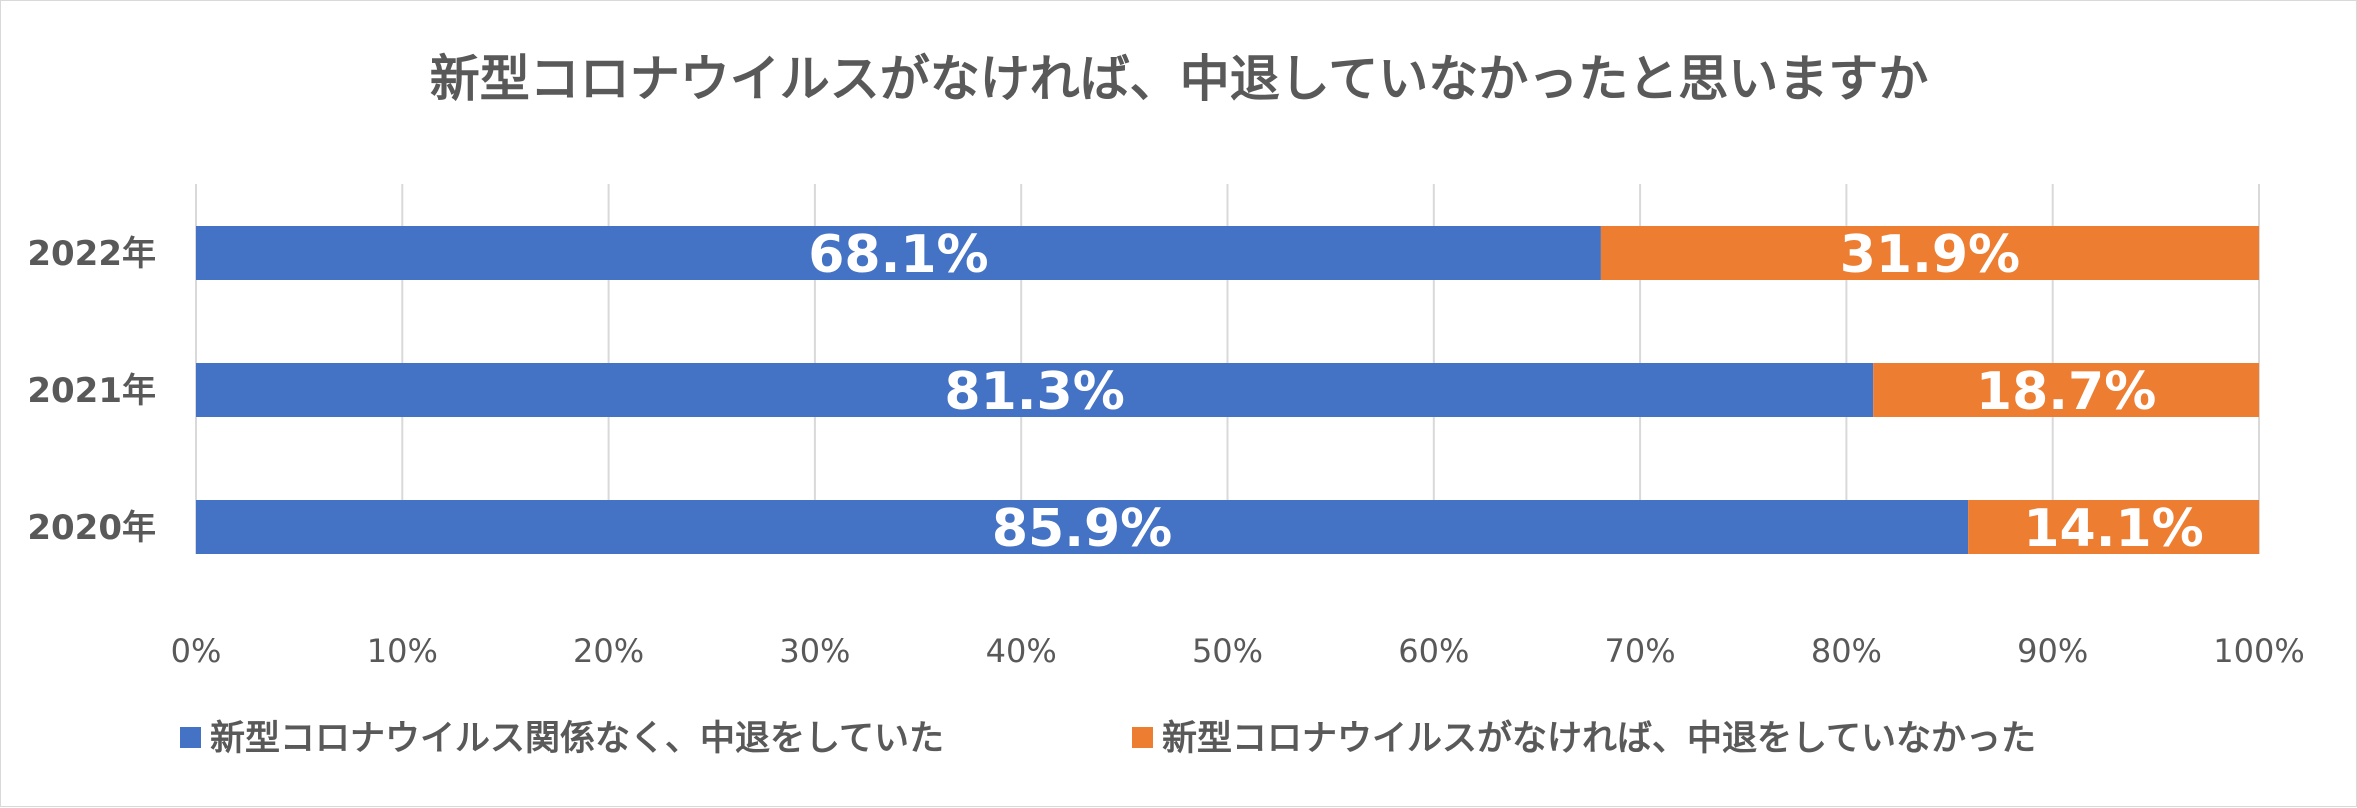 Image resolution: width=2357 pixels, height=808 pixels. I want to click on x-tick-label: 70%, so click(1640, 651).